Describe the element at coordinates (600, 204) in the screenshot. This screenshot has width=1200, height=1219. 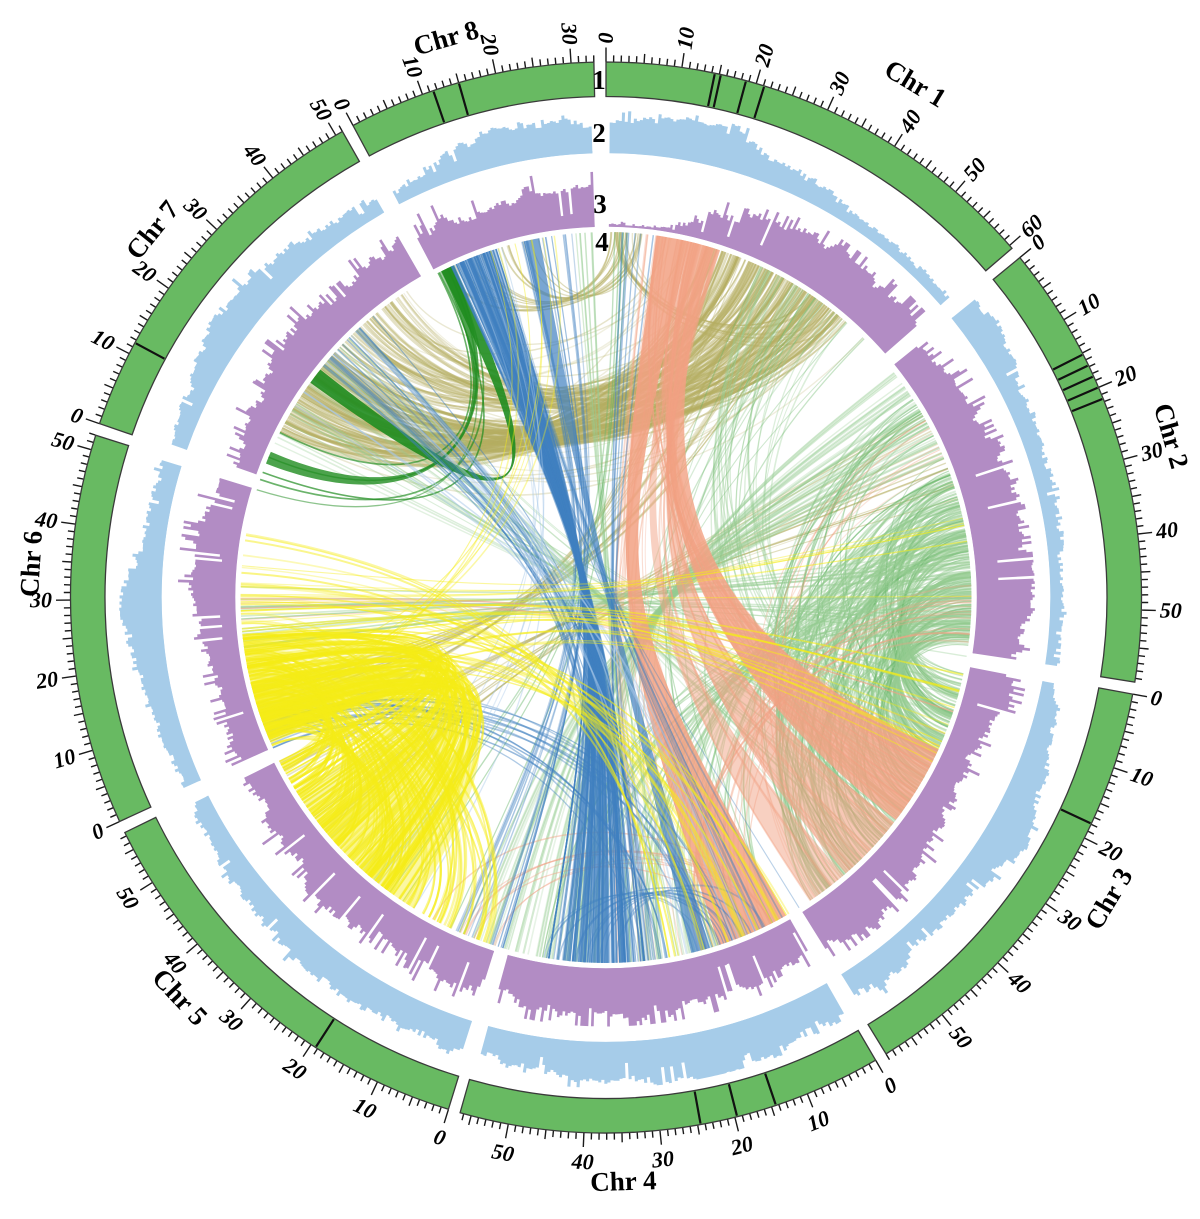
I see `svg-text: 3` at that location.